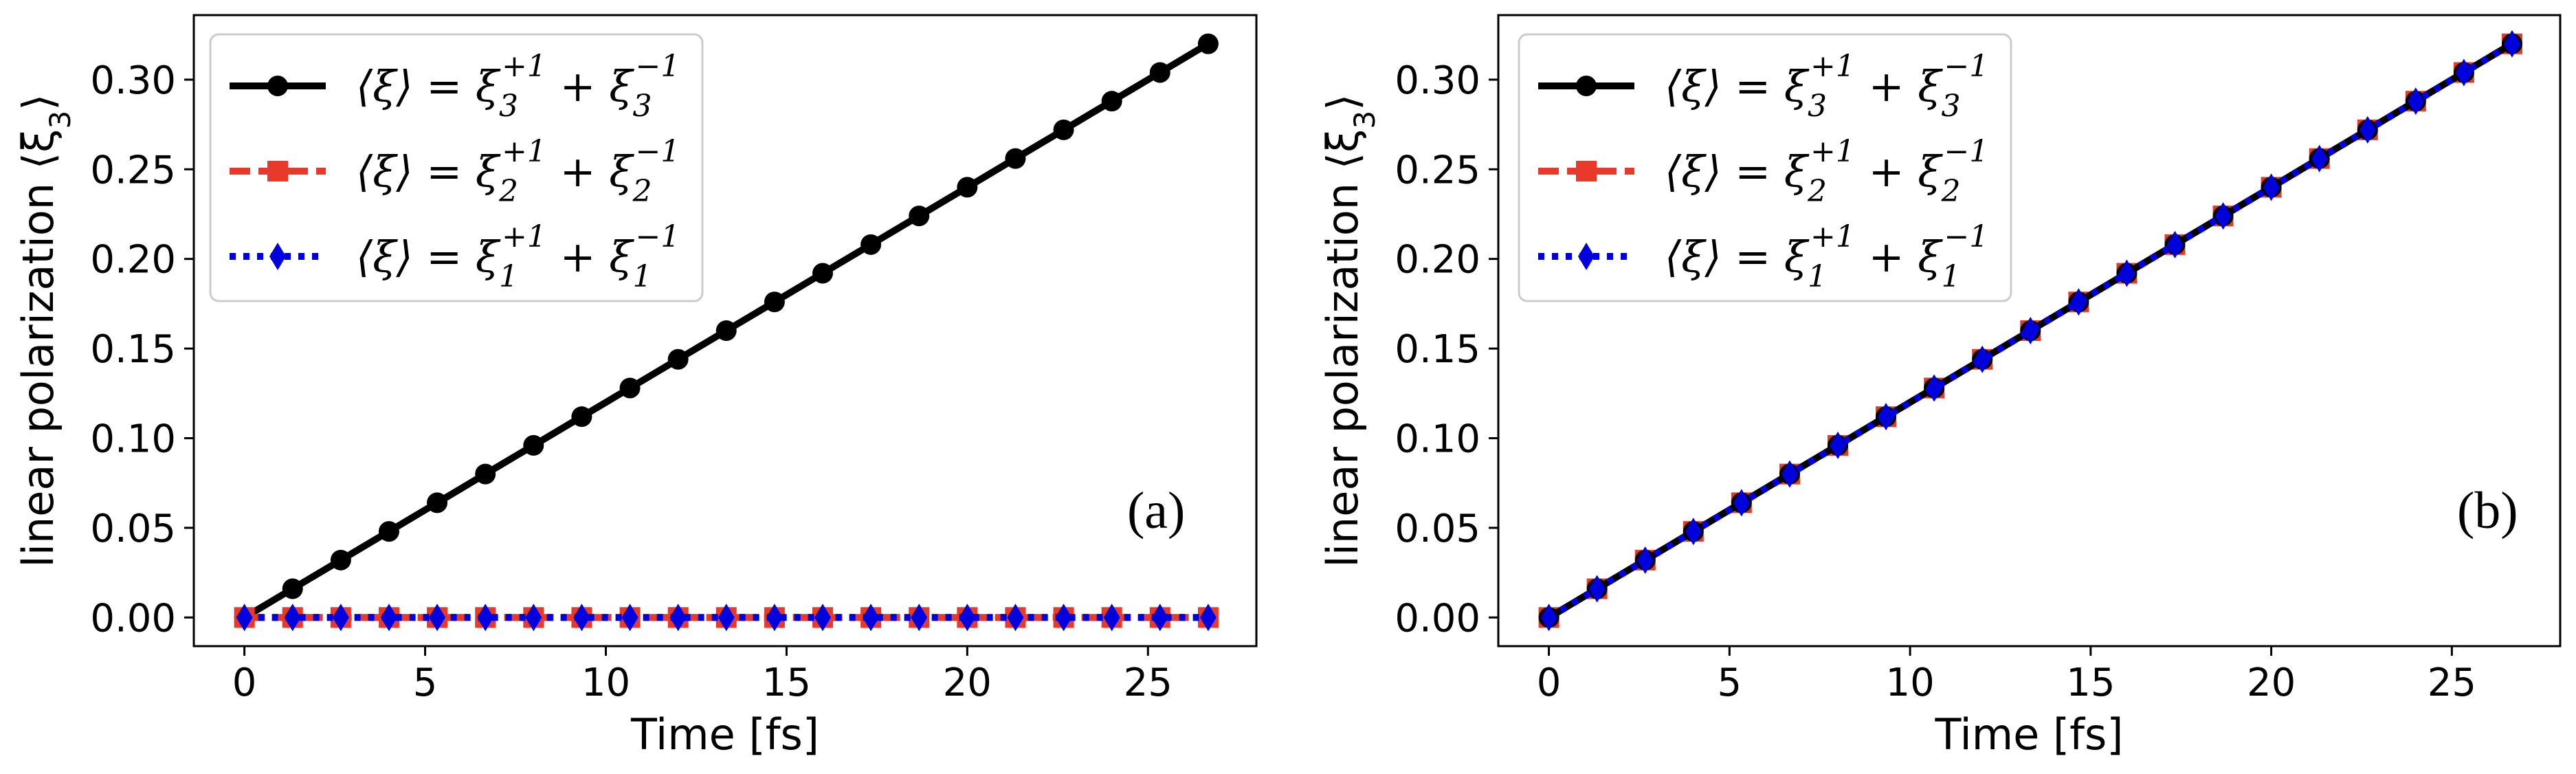 This screenshot has width=2576, height=774. I want to click on y-axis-label: linear polarization ⟨ξ3⟩, so click(1349, 330).